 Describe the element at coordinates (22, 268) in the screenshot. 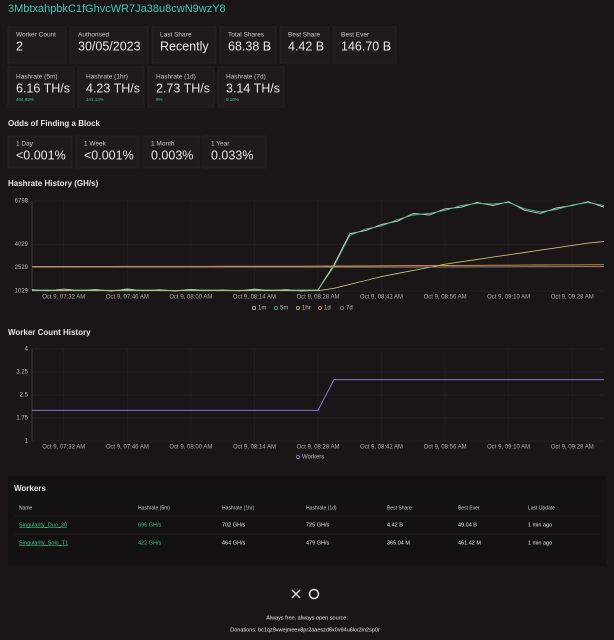

I see `y-tick-label: 2529` at that location.